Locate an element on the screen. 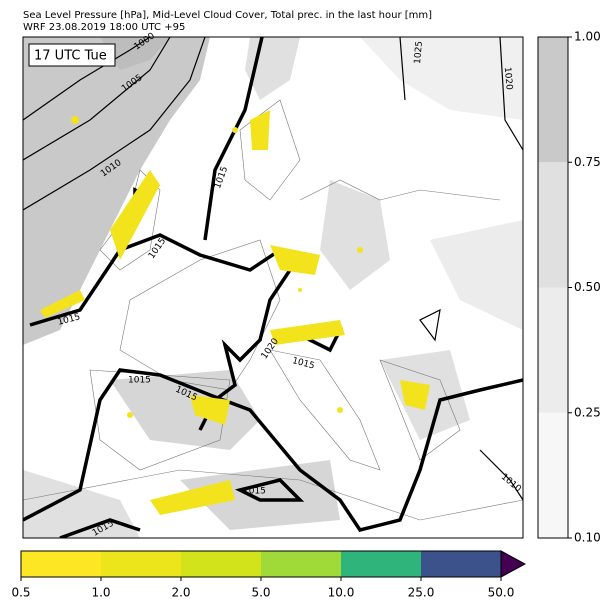 This screenshot has height=610, width=613. tick-label: 25.0 is located at coordinates (421, 593).